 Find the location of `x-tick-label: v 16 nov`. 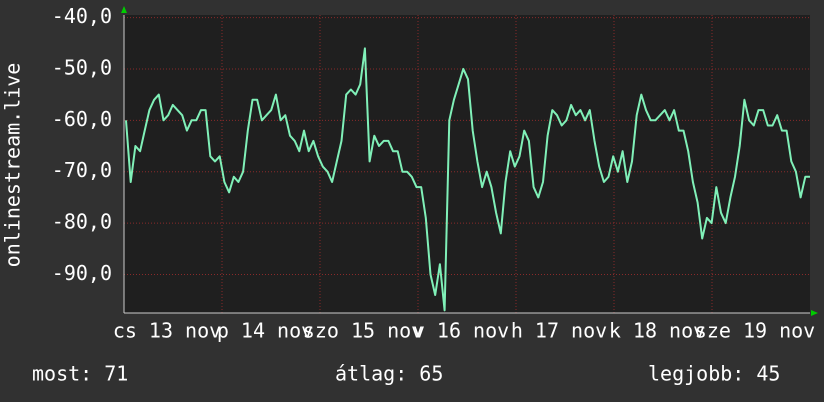

x-tick-label: v 16 nov is located at coordinates (461, 331).